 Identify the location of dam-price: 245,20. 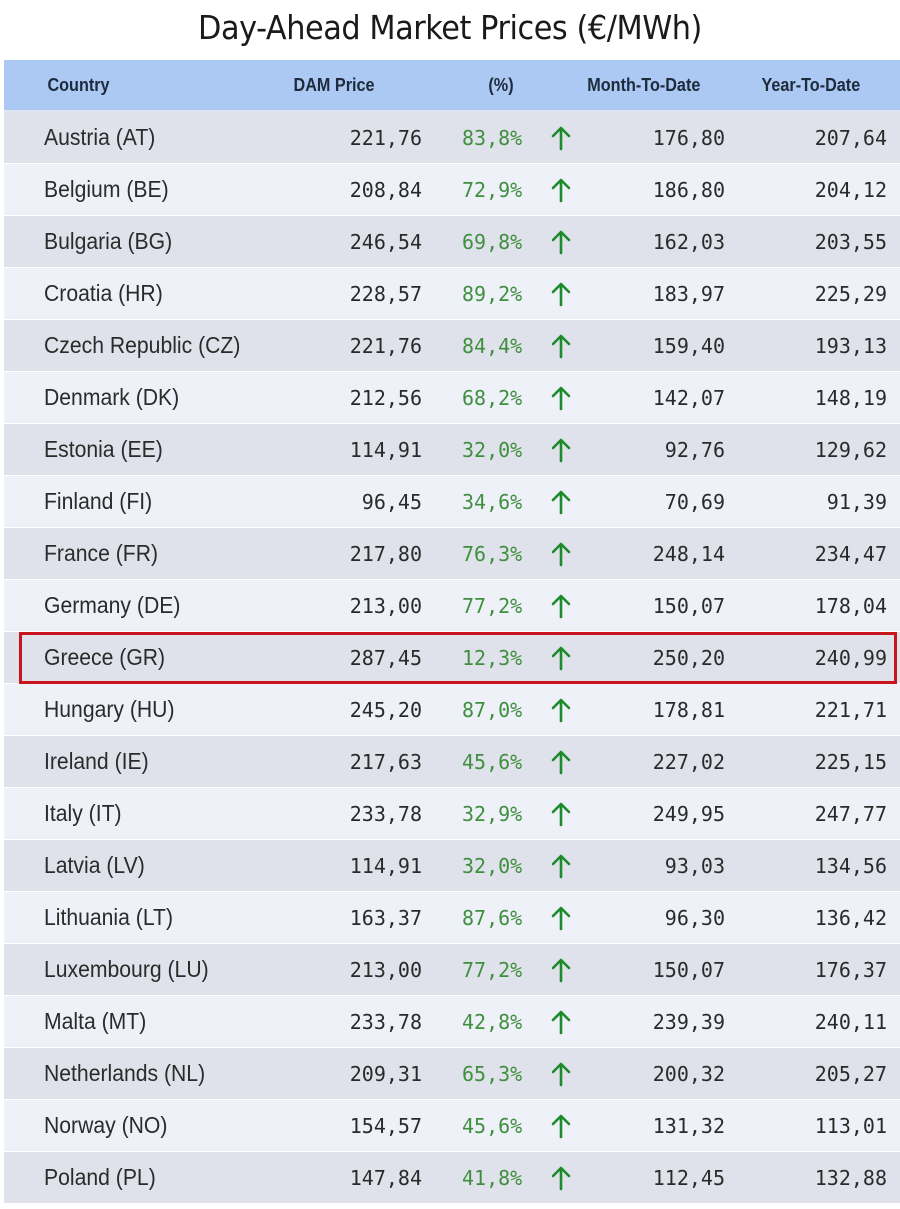
(385, 709).